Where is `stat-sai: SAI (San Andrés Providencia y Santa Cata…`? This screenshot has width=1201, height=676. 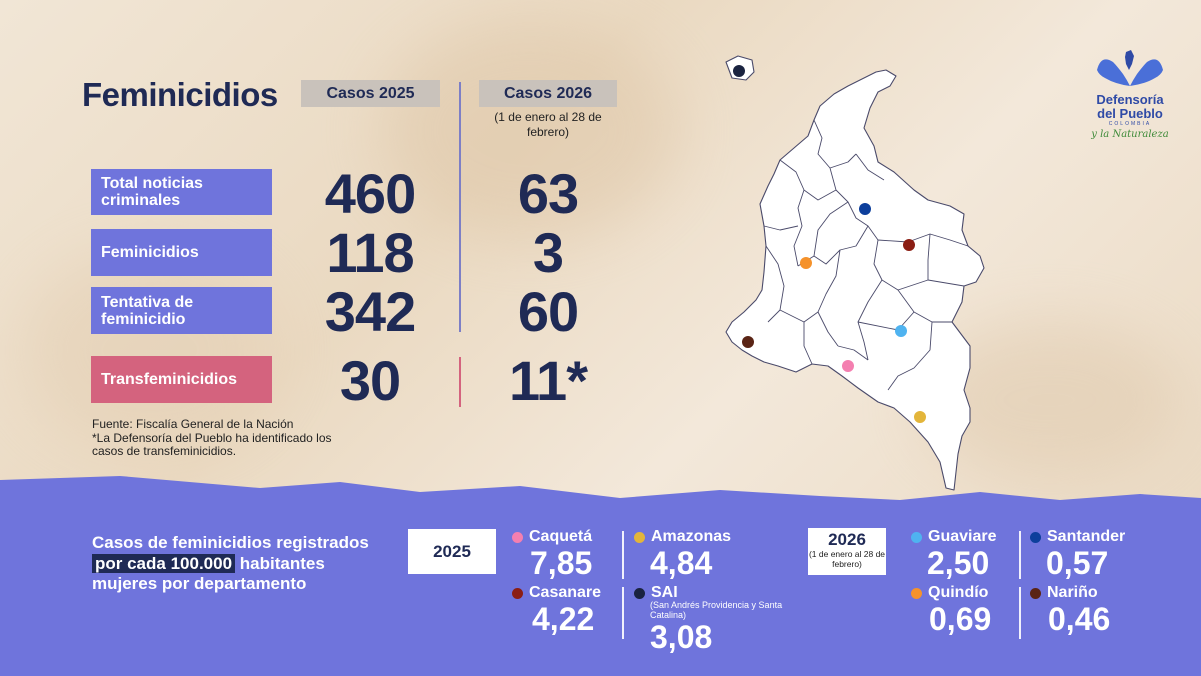
stat-sai: SAI (San Andrés Providencia y Santa Cata… is located at coordinates (714, 619).